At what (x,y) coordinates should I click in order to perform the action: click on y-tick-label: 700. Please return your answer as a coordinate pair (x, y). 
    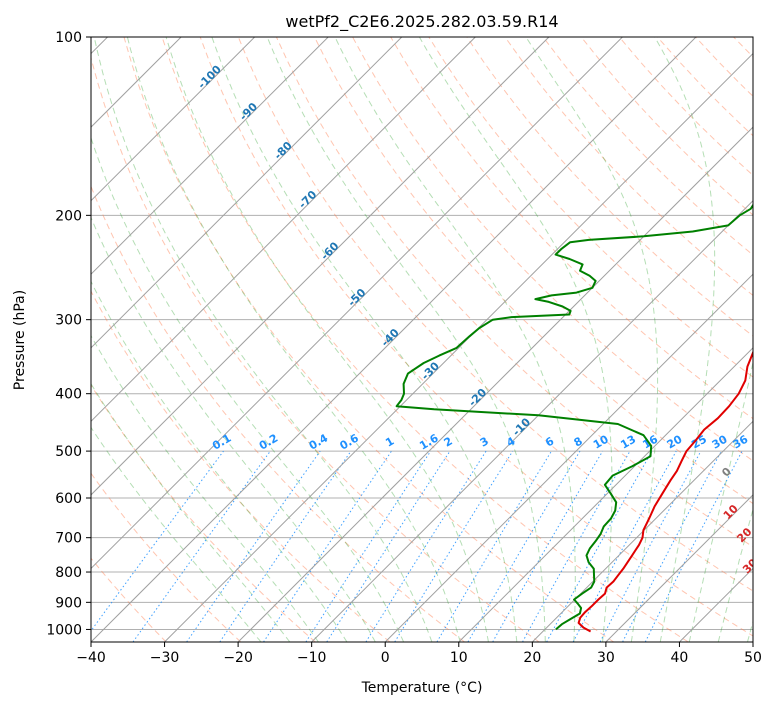
    Looking at the image, I should click on (68, 539).